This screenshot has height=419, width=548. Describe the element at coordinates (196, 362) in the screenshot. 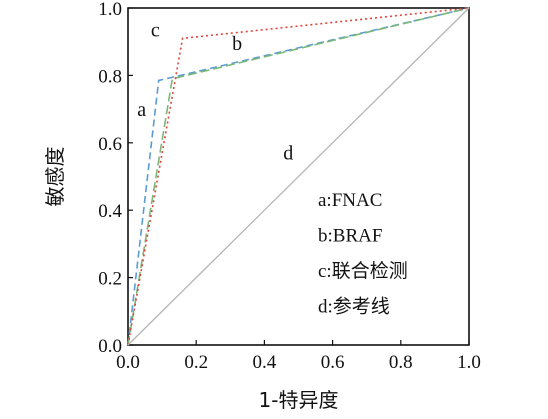

I see `x-tick-label: 0.2` at that location.